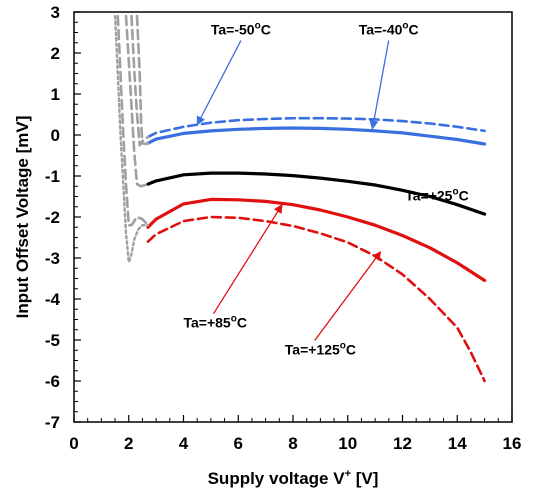  Describe the element at coordinates (320, 348) in the screenshot. I see `annotation-label-p125: Ta=+125oC` at that location.